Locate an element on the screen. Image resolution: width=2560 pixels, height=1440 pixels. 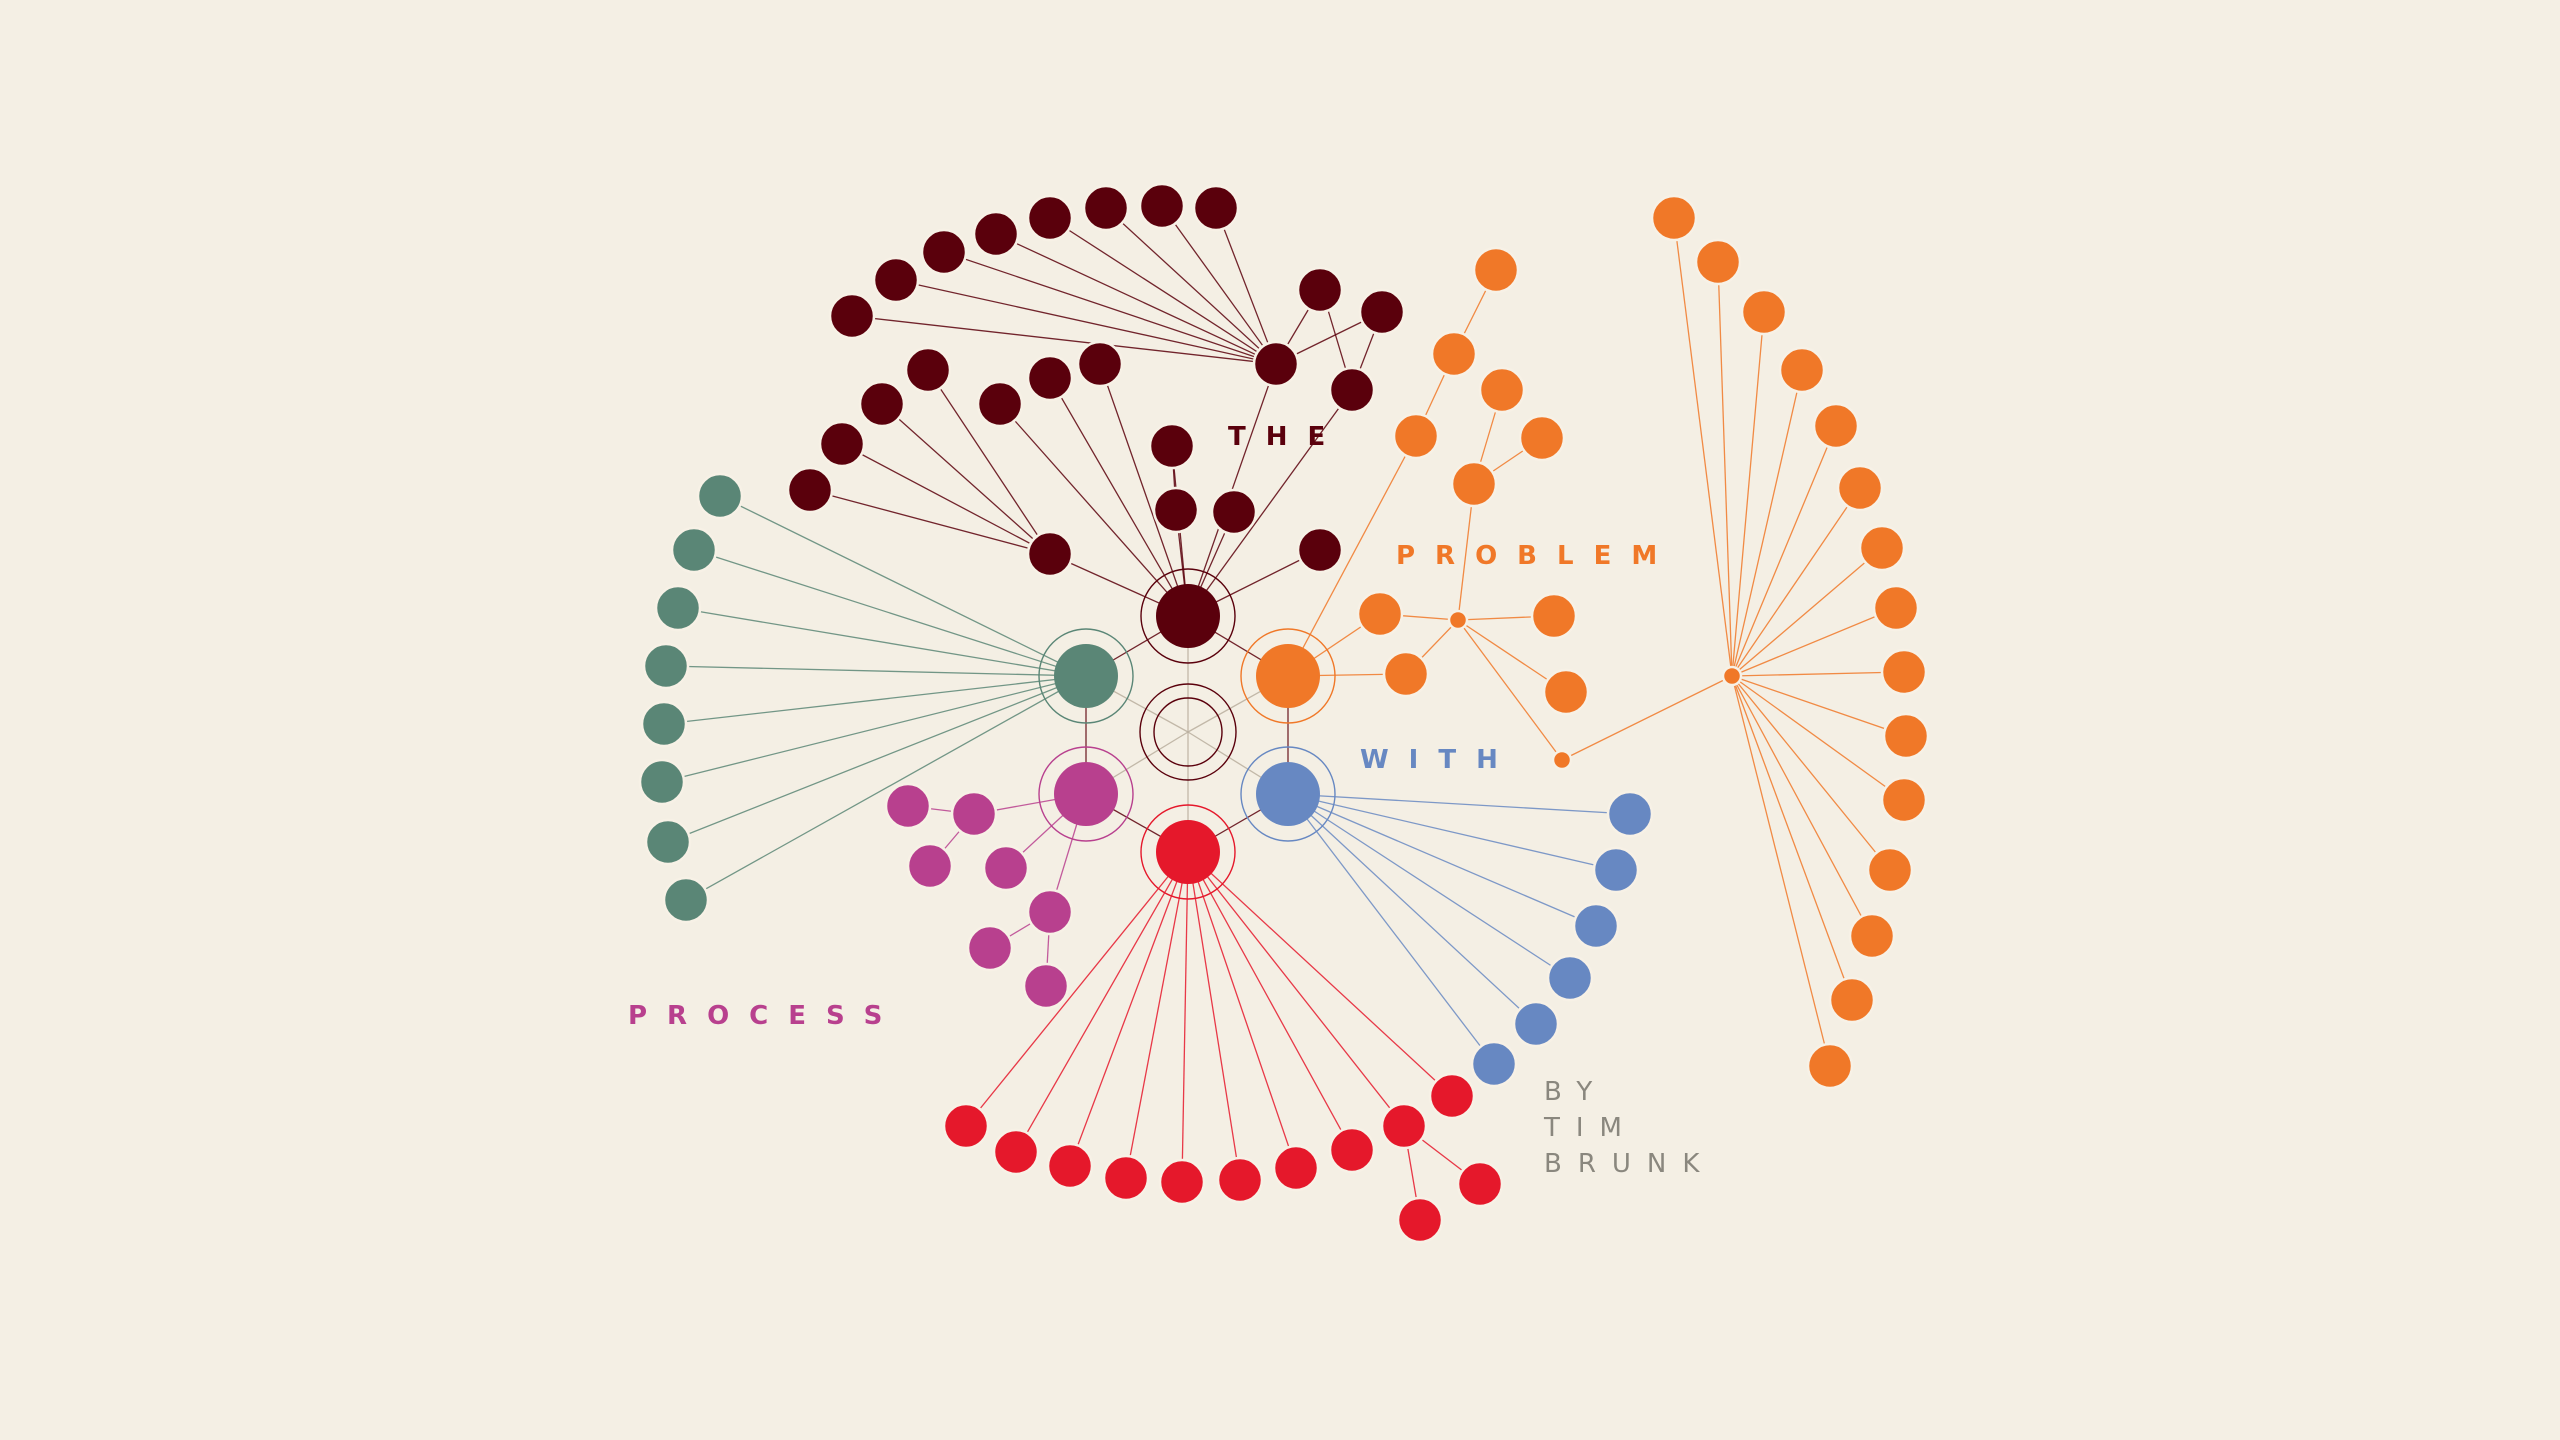
hub-center-outer-ring is located at coordinates (1188, 732).